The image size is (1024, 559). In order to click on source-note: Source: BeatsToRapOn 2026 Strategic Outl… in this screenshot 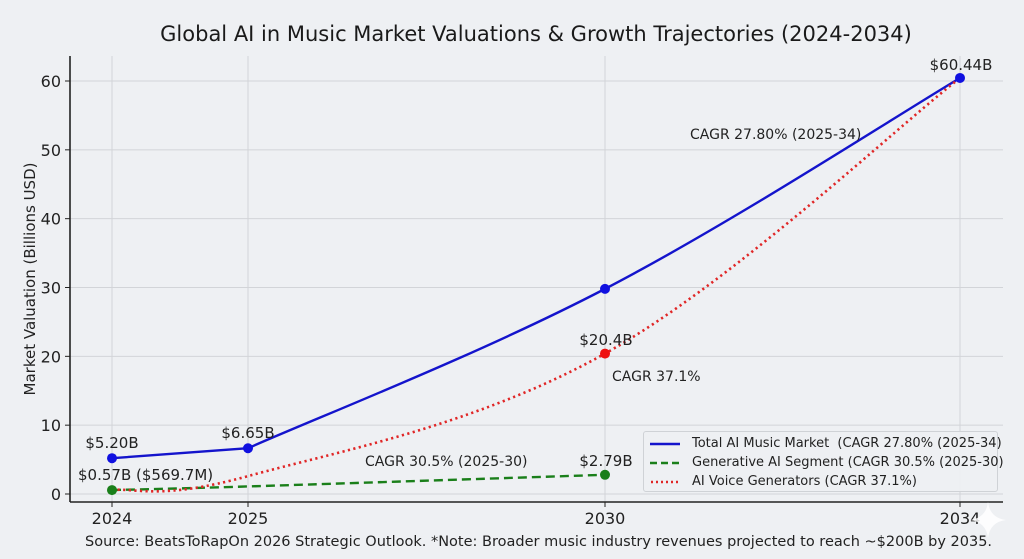, I will do `click(539, 542)`.